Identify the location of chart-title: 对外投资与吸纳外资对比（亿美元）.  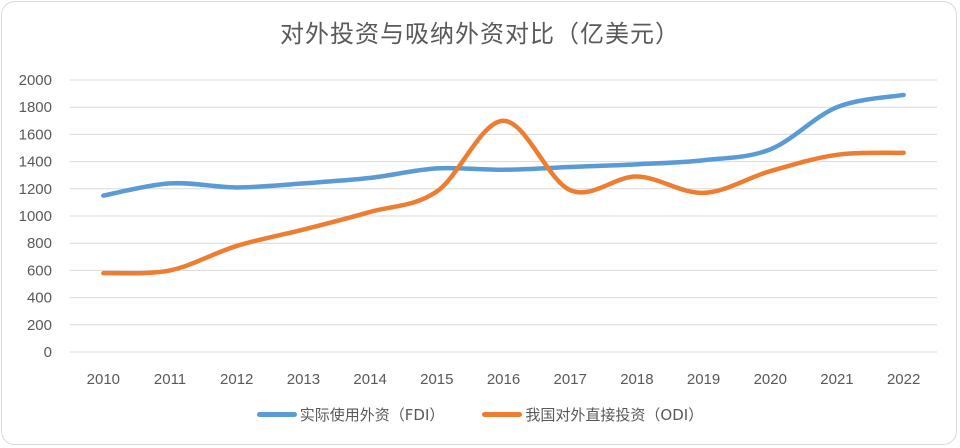
(480, 34).